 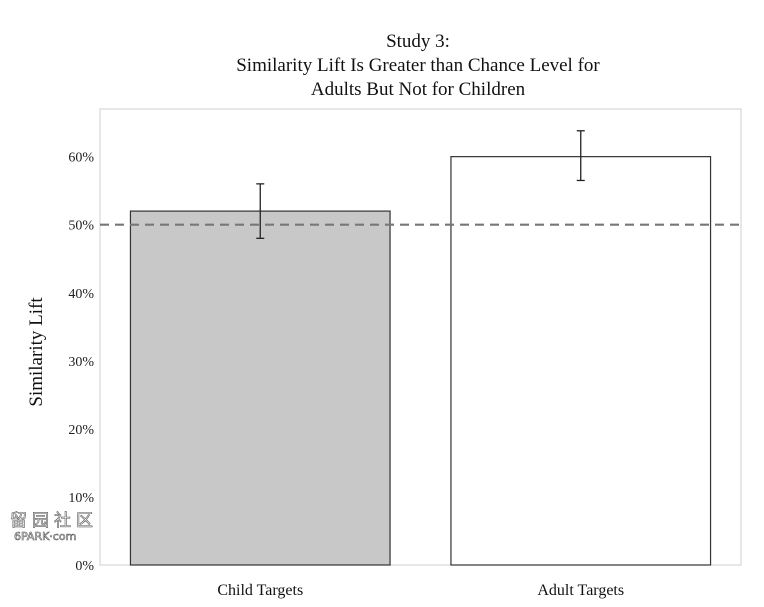 I want to click on x-tick-label: Adult Targets, so click(x=580, y=590).